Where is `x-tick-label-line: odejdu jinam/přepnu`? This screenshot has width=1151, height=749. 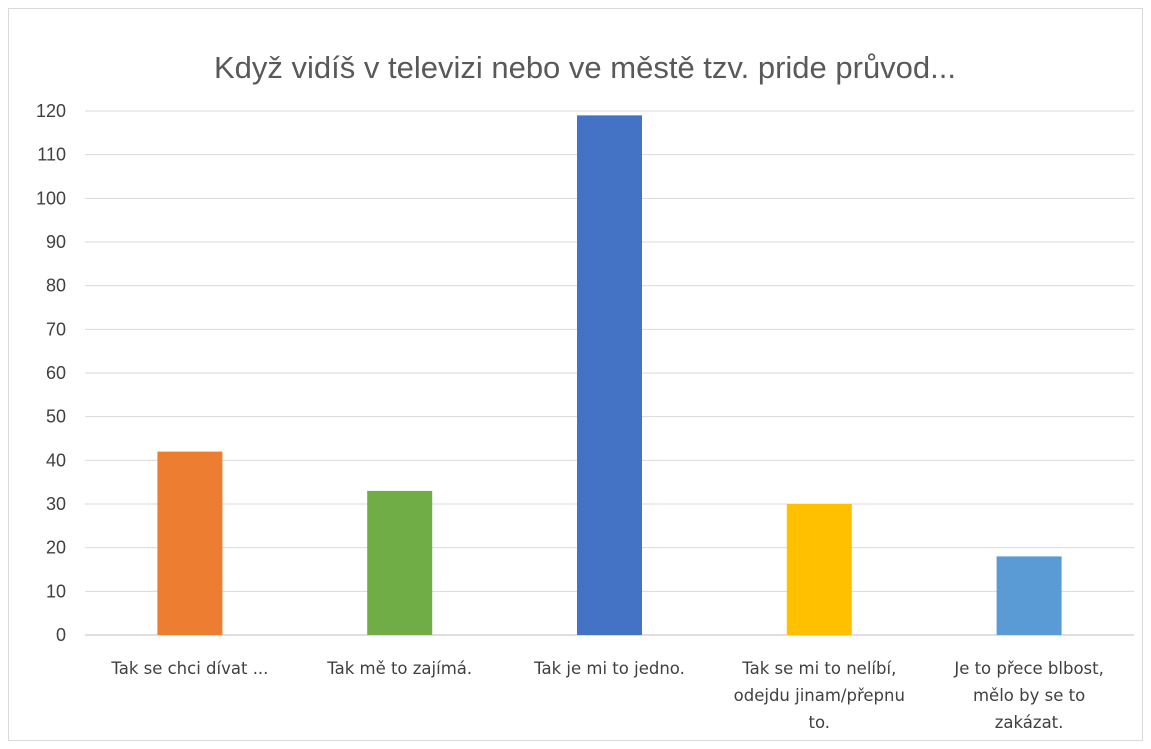 x-tick-label-line: odejdu jinam/přepnu is located at coordinates (819, 695).